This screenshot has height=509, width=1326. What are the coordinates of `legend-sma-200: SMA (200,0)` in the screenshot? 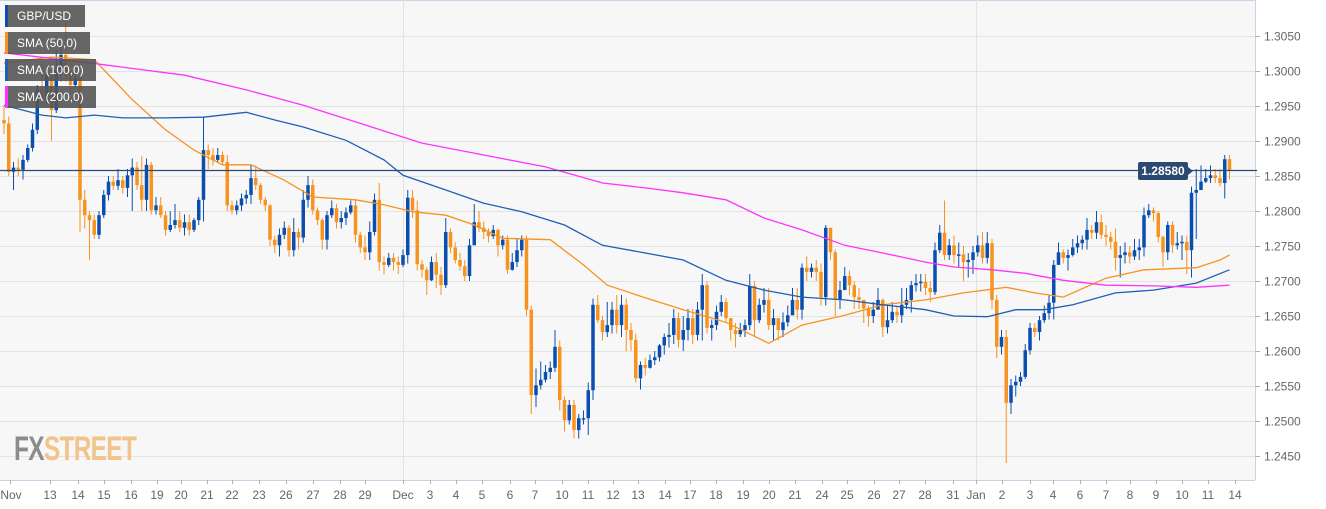 It's located at (50, 97).